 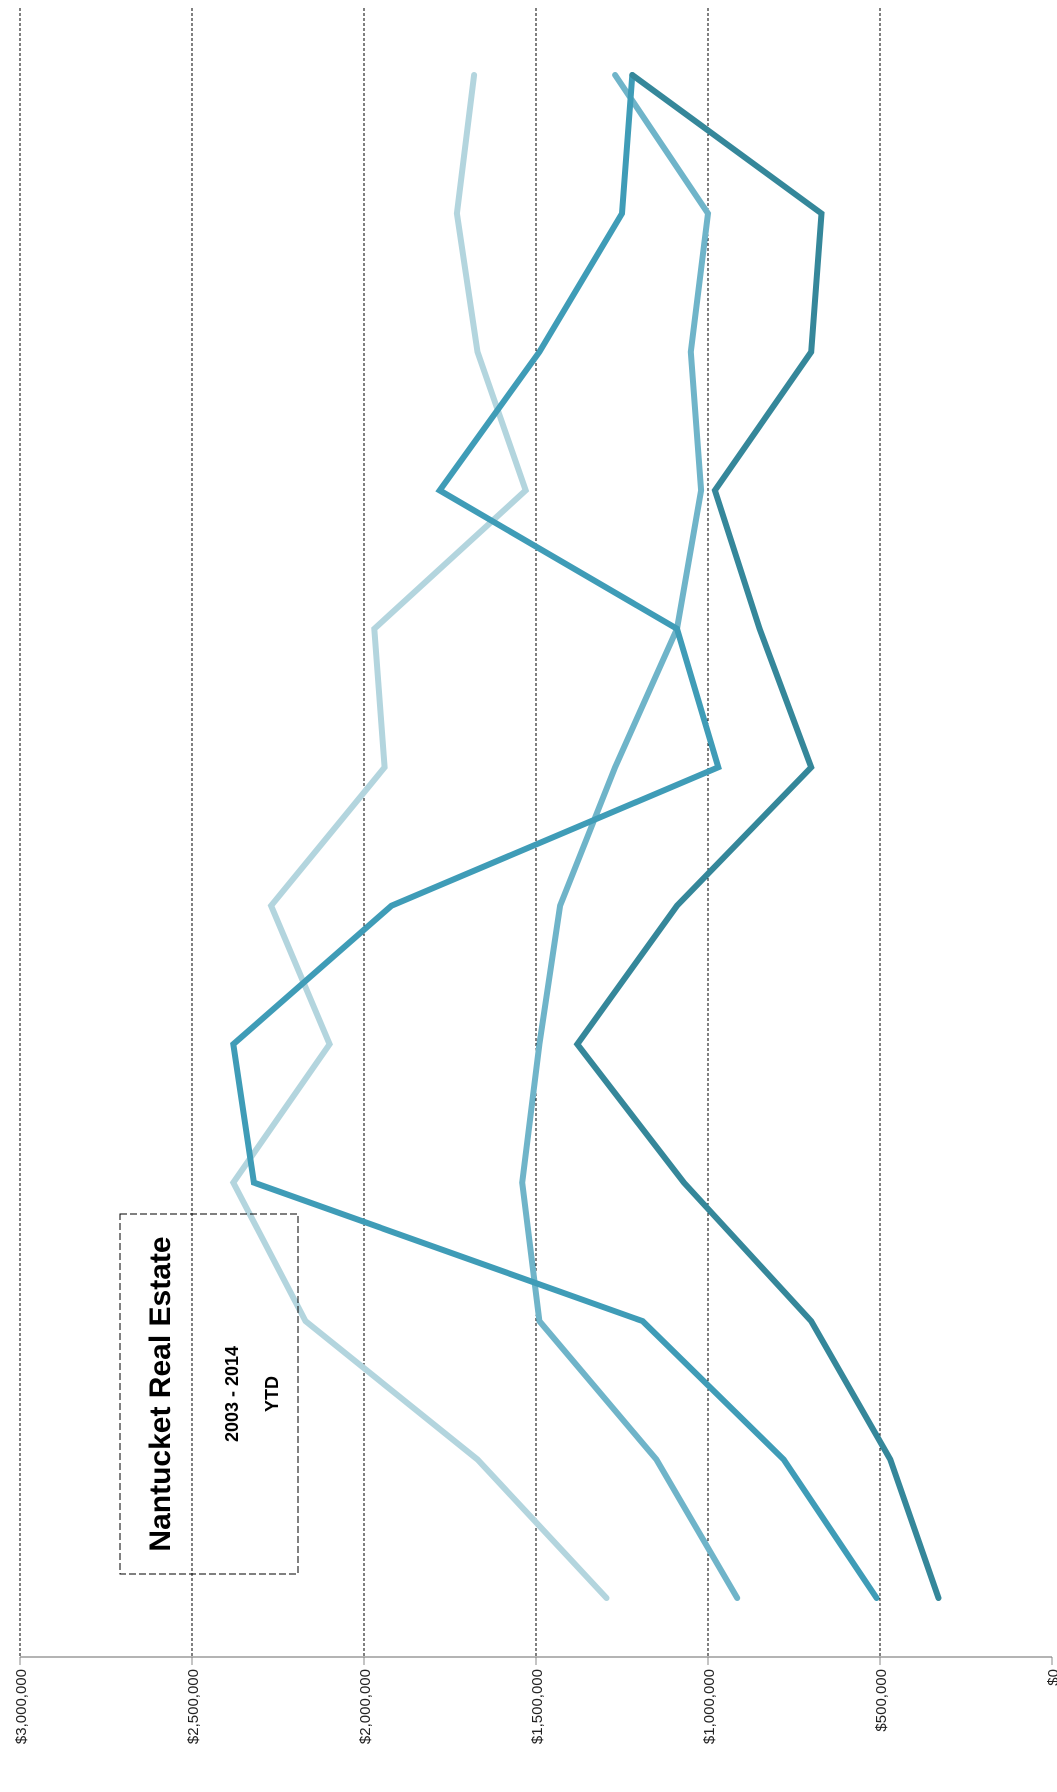 I want to click on chart-title: Nantucket Real Estate, so click(x=160, y=1393).